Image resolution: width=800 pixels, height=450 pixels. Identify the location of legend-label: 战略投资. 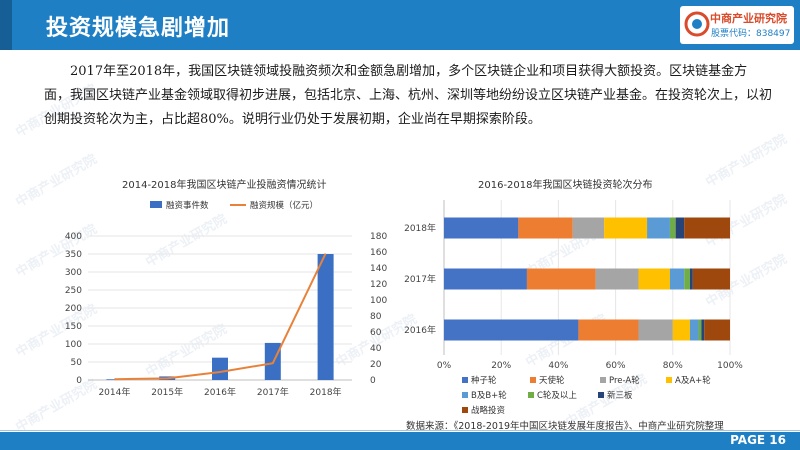
(488, 410).